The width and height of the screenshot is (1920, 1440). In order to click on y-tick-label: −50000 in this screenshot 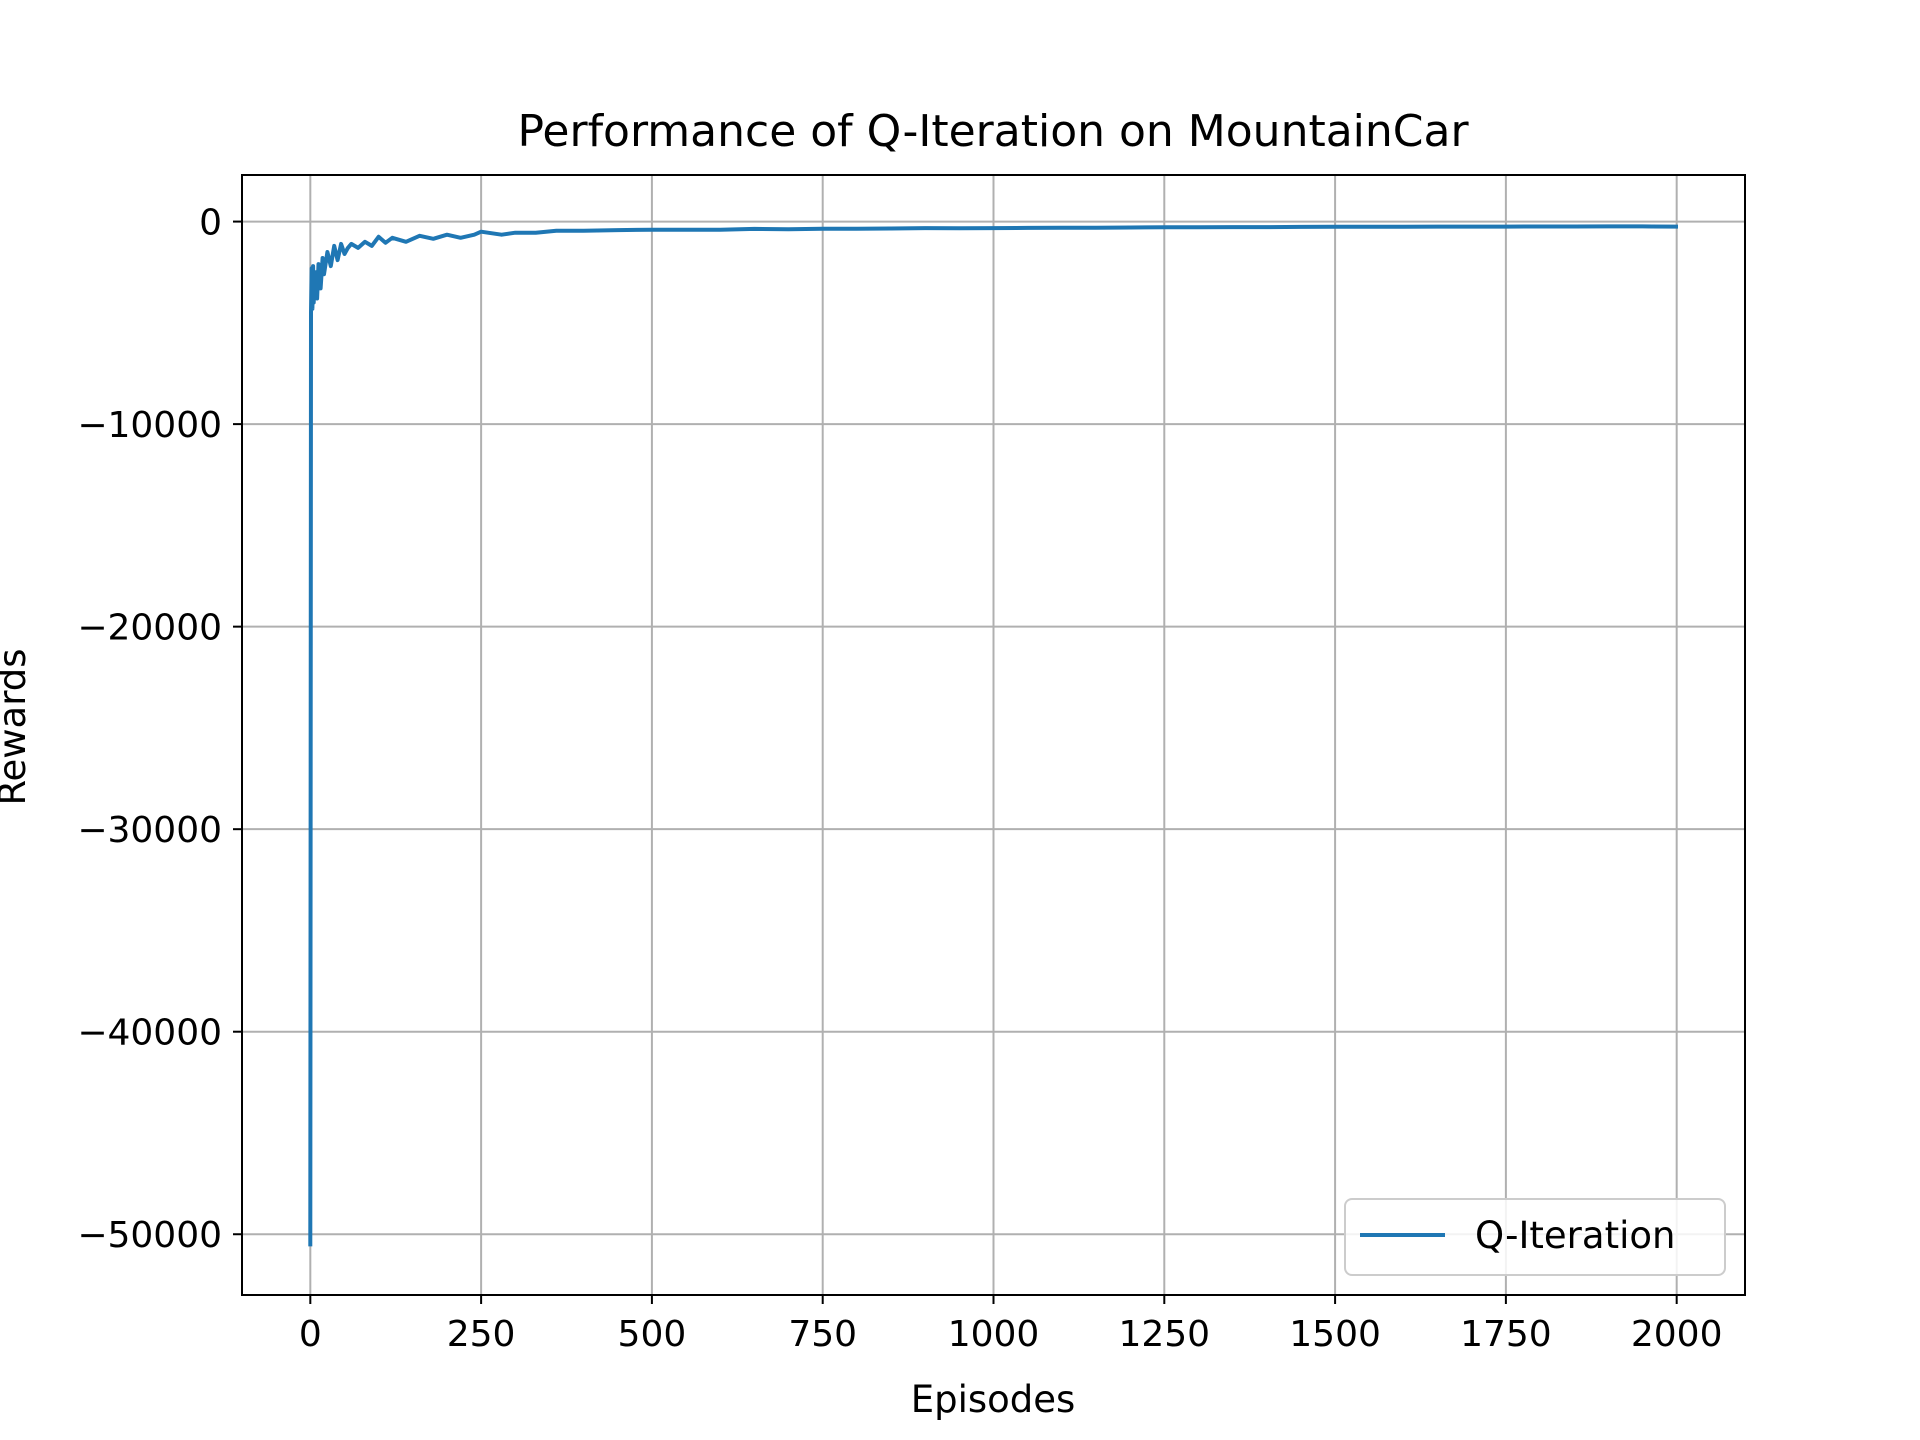, I will do `click(149, 1235)`.